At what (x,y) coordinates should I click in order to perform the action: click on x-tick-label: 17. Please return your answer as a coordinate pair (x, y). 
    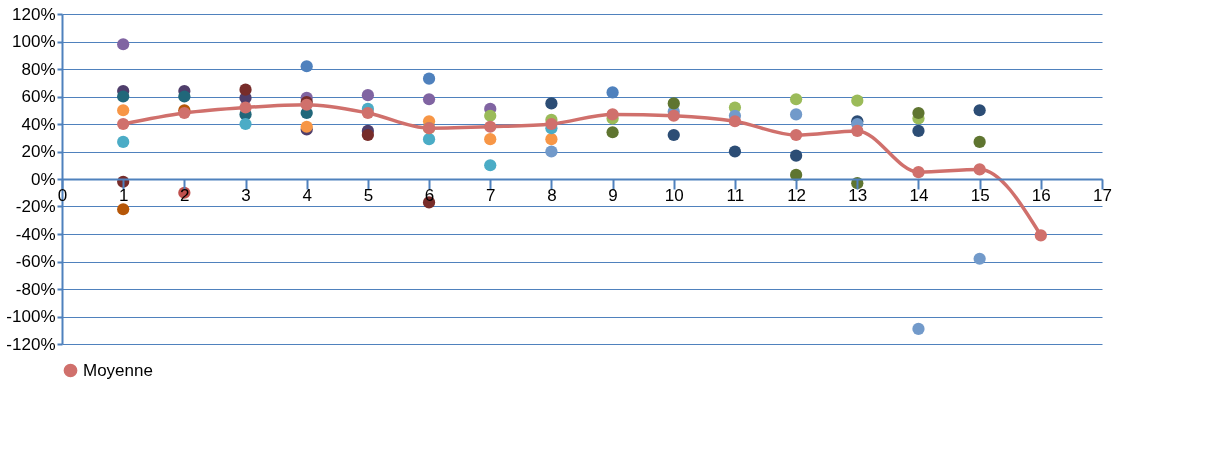
    Looking at the image, I should click on (1102, 195).